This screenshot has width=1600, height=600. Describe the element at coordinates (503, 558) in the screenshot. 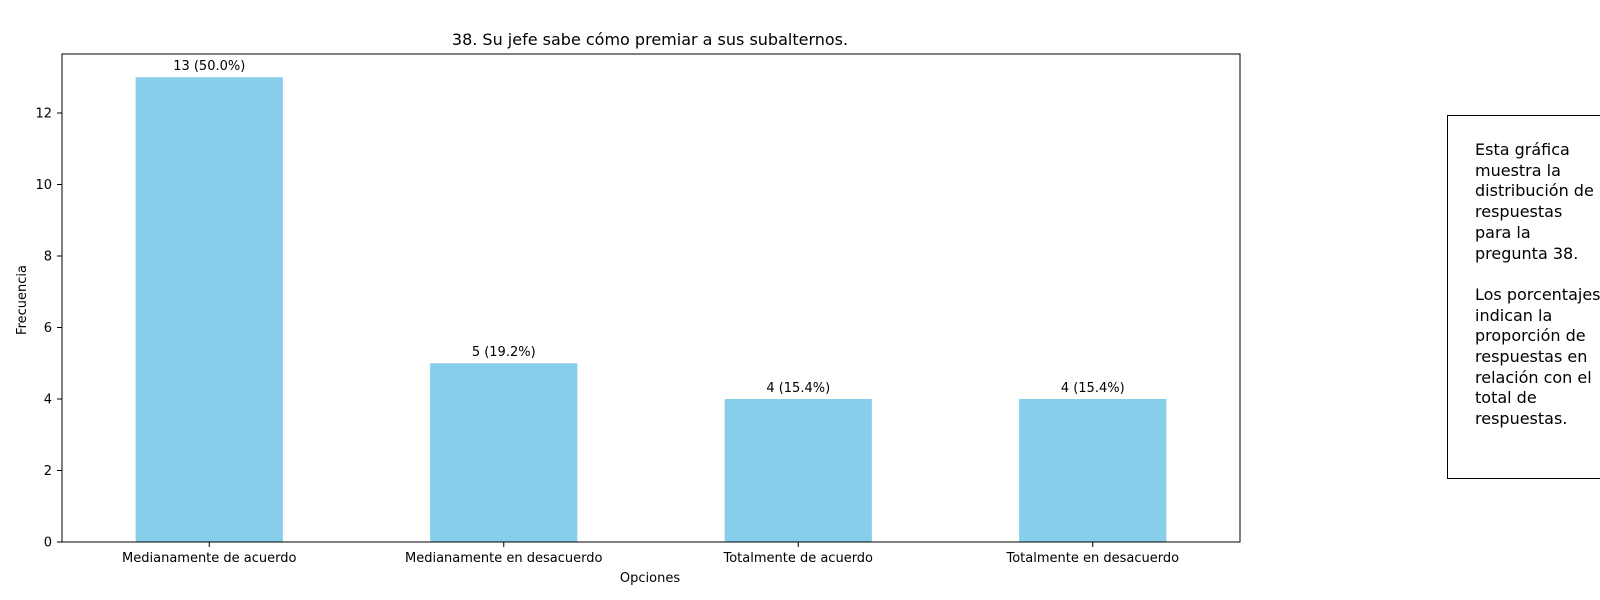

I see `x-tick-label: Medianamente en desacuerdo` at that location.